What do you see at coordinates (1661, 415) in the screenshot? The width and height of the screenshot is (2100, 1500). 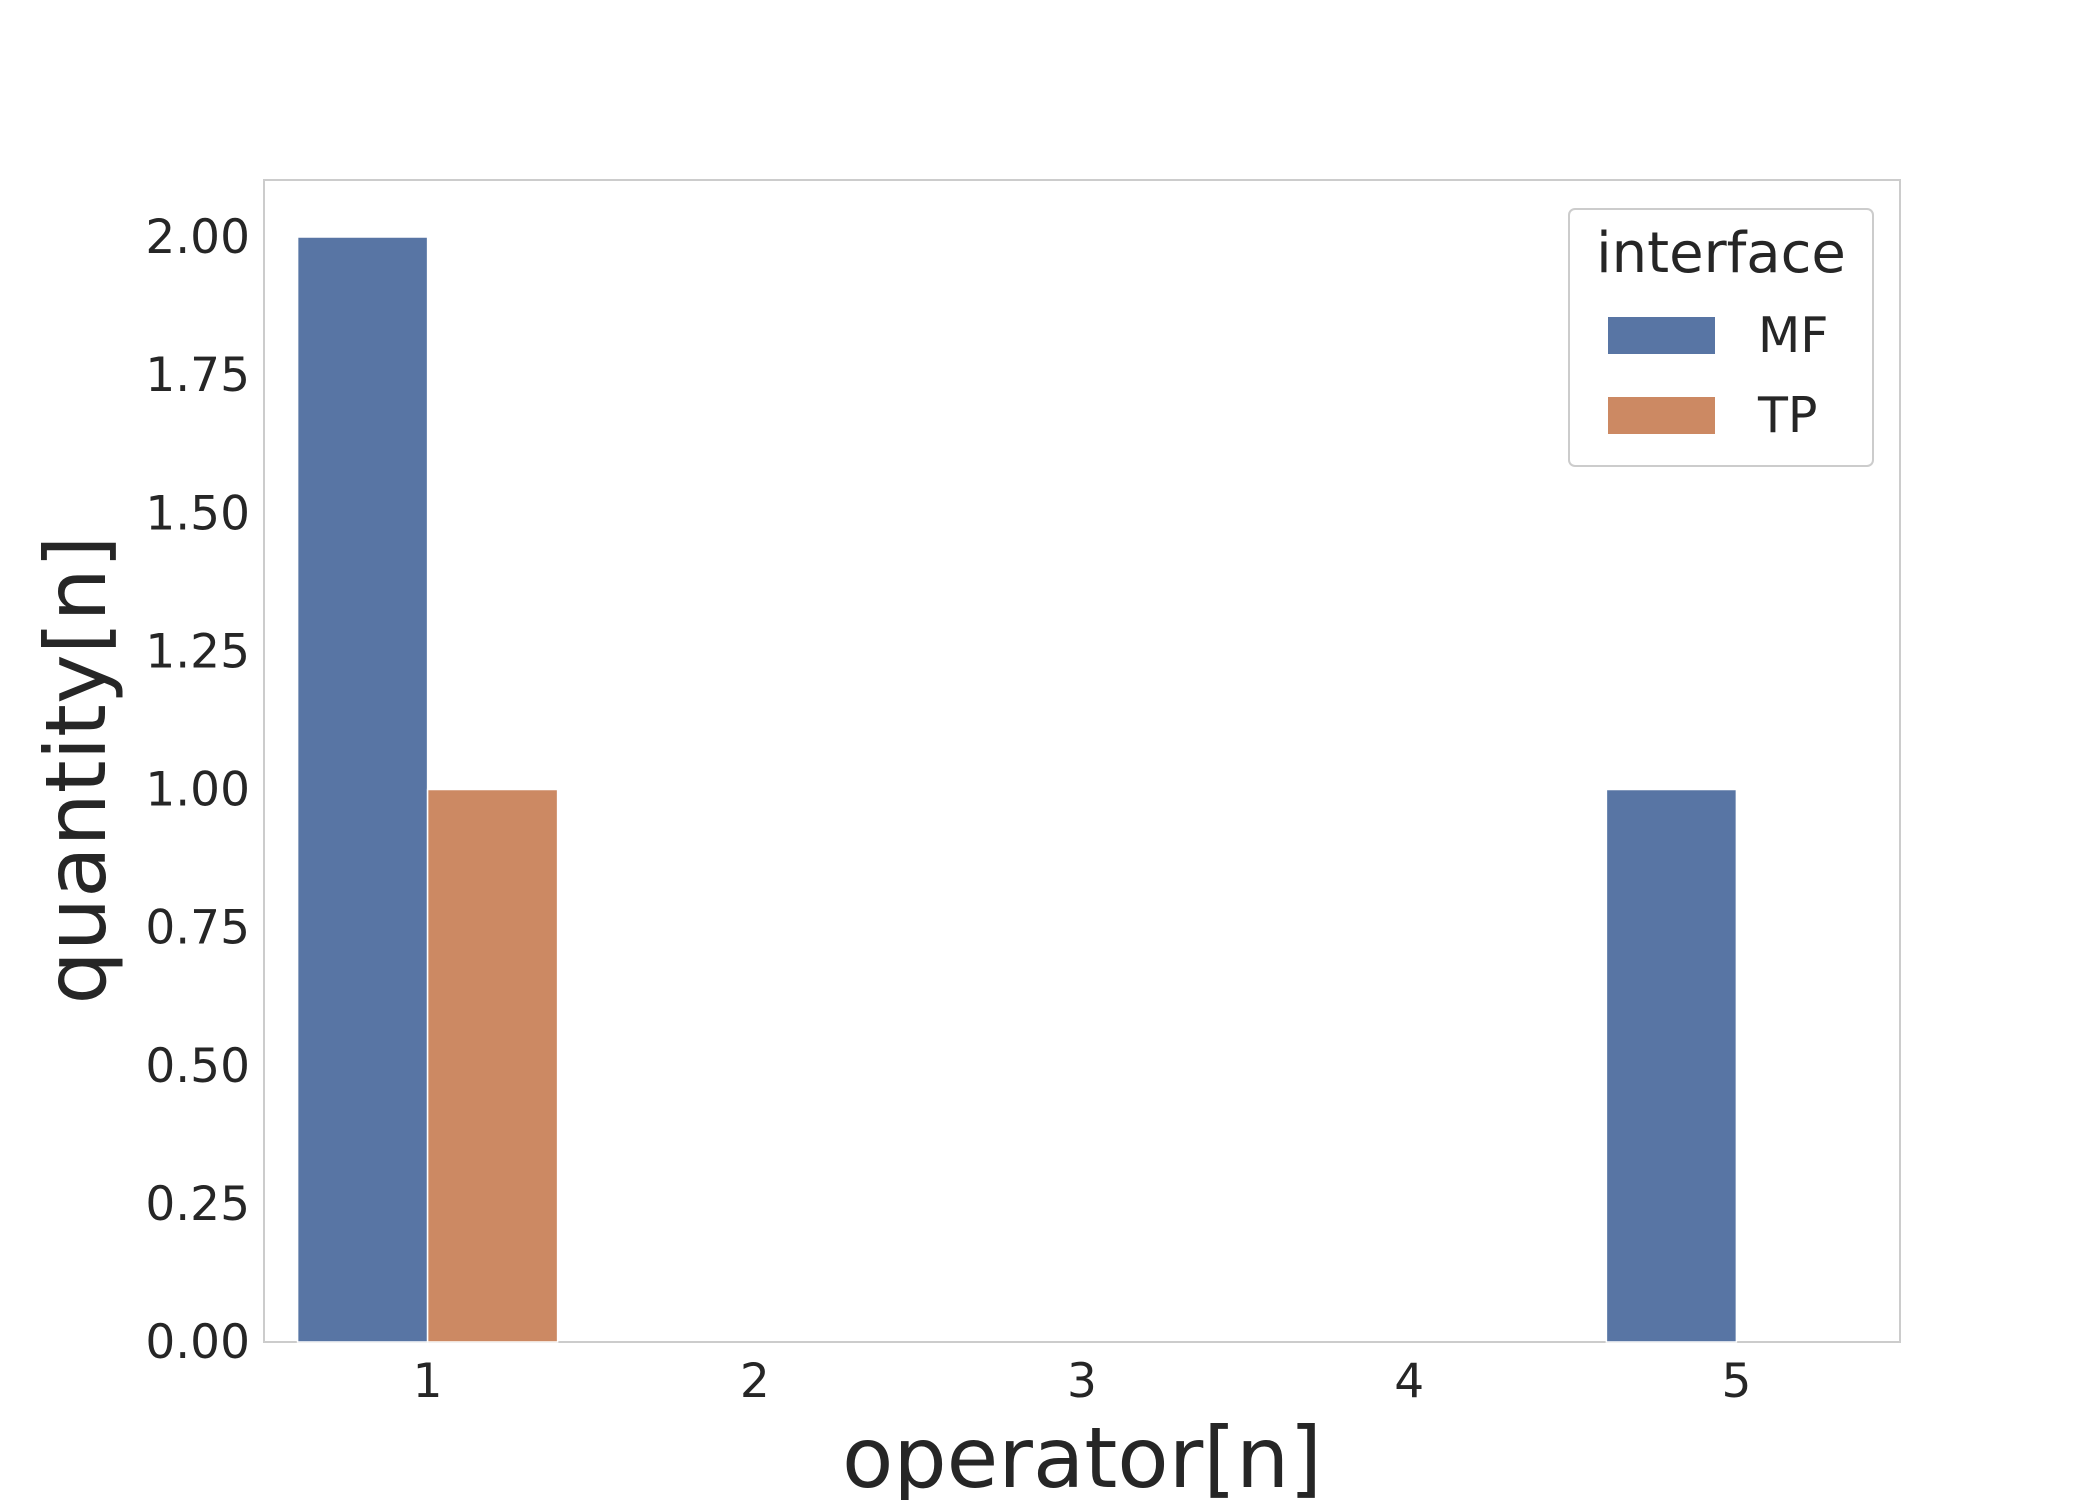 I see `legend-swatch-tp` at bounding box center [1661, 415].